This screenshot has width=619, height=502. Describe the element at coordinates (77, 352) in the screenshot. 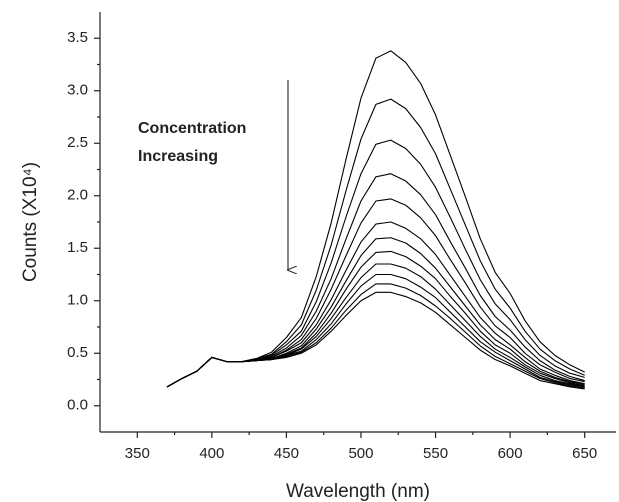

I see `y-tick-label: 0.5` at that location.